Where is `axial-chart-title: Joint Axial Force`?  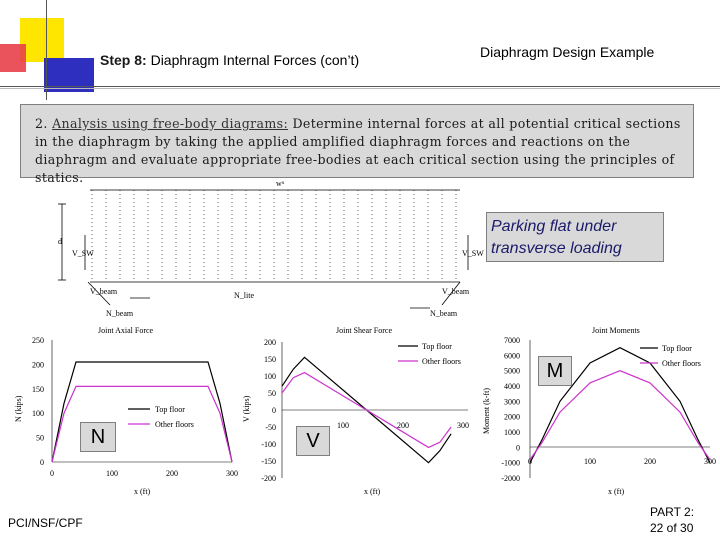
axial-chart-title: Joint Axial Force is located at coordinates (126, 330).